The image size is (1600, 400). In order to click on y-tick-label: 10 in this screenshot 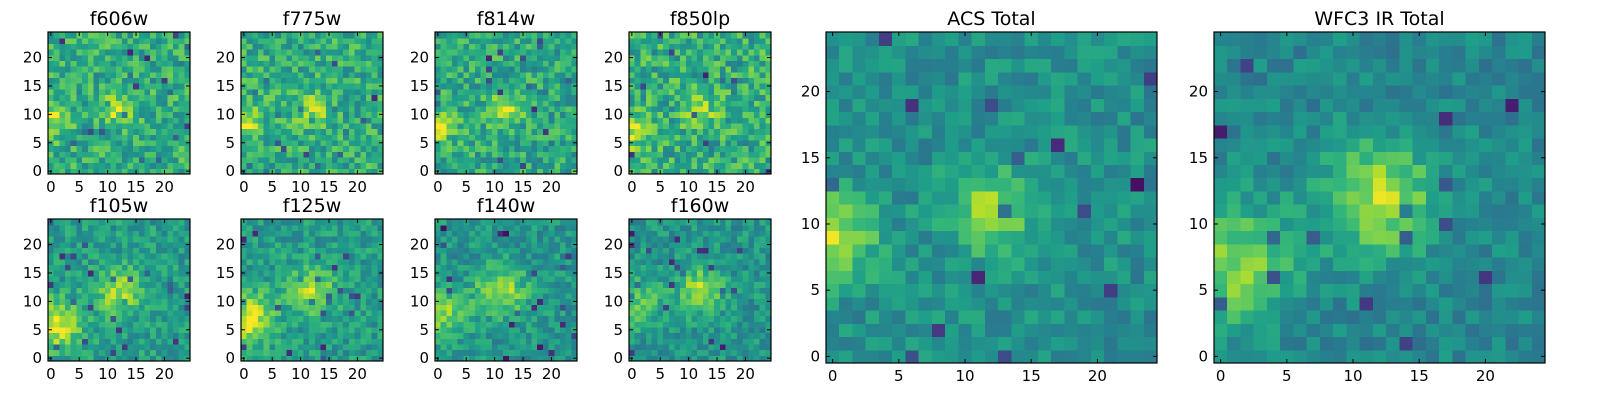, I will do `click(613, 114)`.